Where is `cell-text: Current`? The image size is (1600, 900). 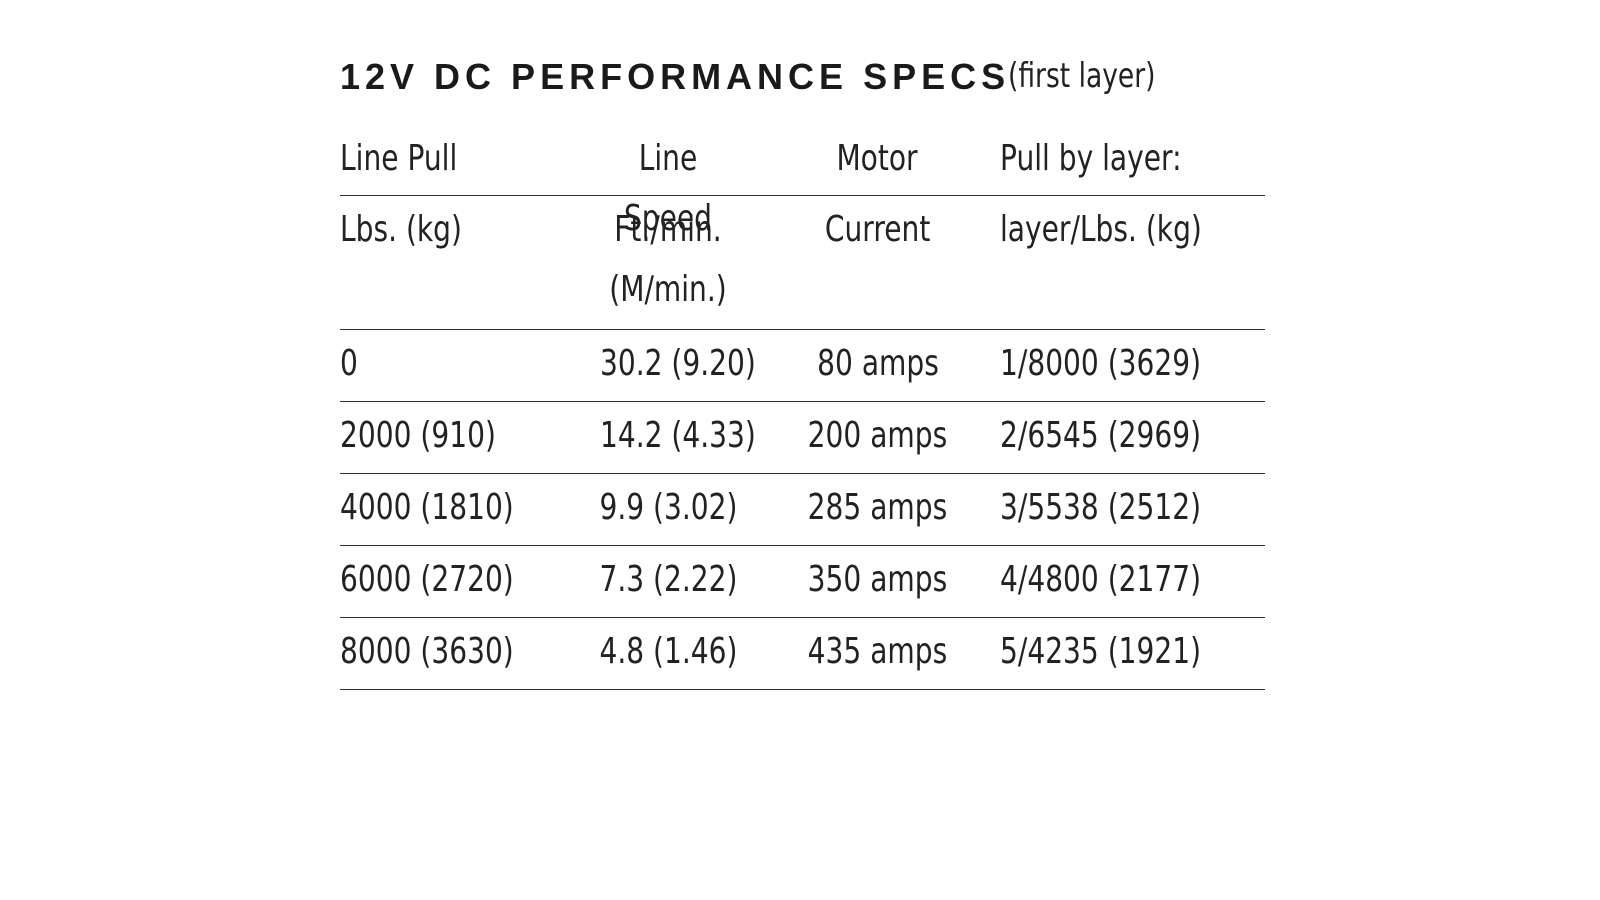
cell-text: Current is located at coordinates (877, 229).